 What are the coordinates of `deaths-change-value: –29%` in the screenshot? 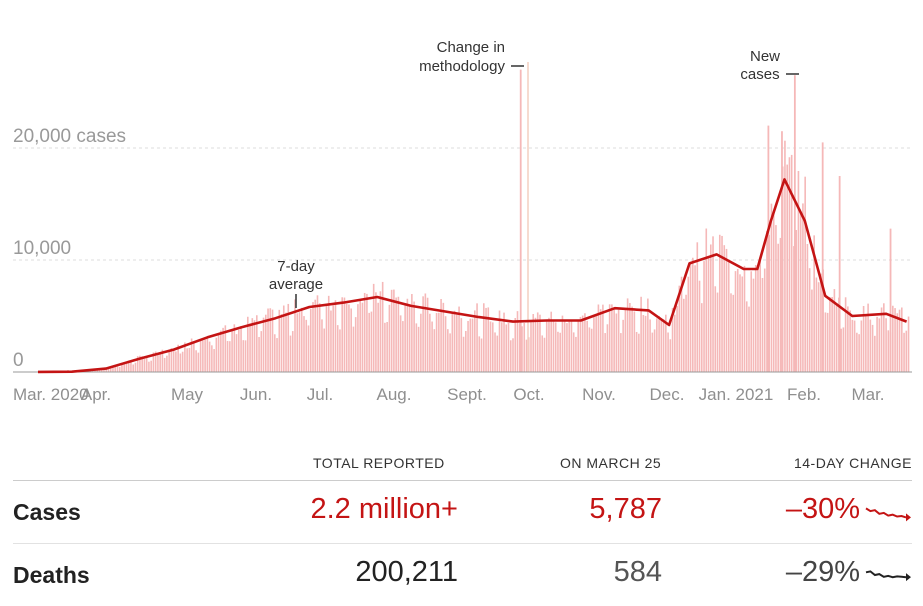 It's located at (823, 572).